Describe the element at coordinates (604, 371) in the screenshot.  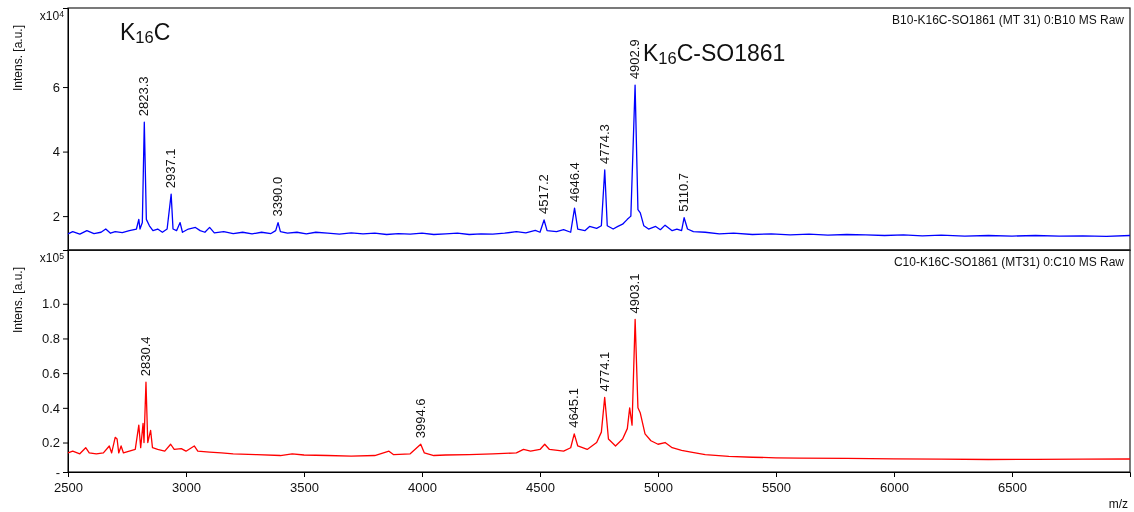
I see `annotation: 4774.1` at that location.